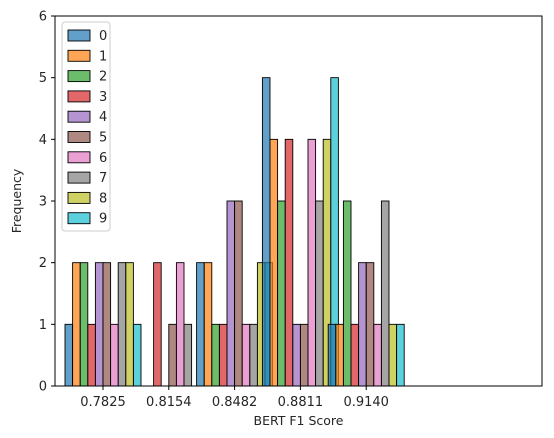 This screenshot has height=438, width=554. Describe the element at coordinates (103, 402) in the screenshot. I see `x-tick-label: 0.7825` at that location.